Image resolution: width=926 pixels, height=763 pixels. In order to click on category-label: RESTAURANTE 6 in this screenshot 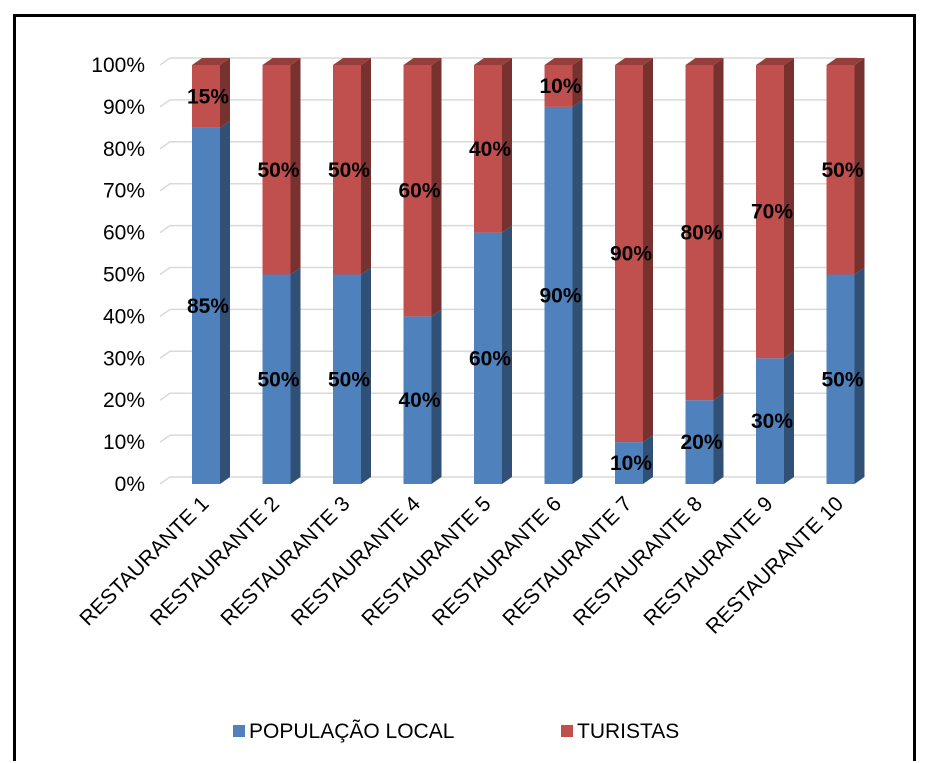, I will do `click(497, 561)`.